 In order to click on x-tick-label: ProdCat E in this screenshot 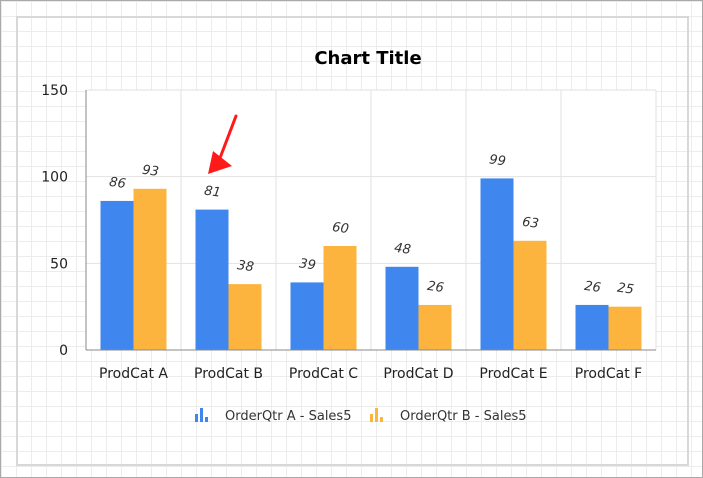, I will do `click(513, 374)`.